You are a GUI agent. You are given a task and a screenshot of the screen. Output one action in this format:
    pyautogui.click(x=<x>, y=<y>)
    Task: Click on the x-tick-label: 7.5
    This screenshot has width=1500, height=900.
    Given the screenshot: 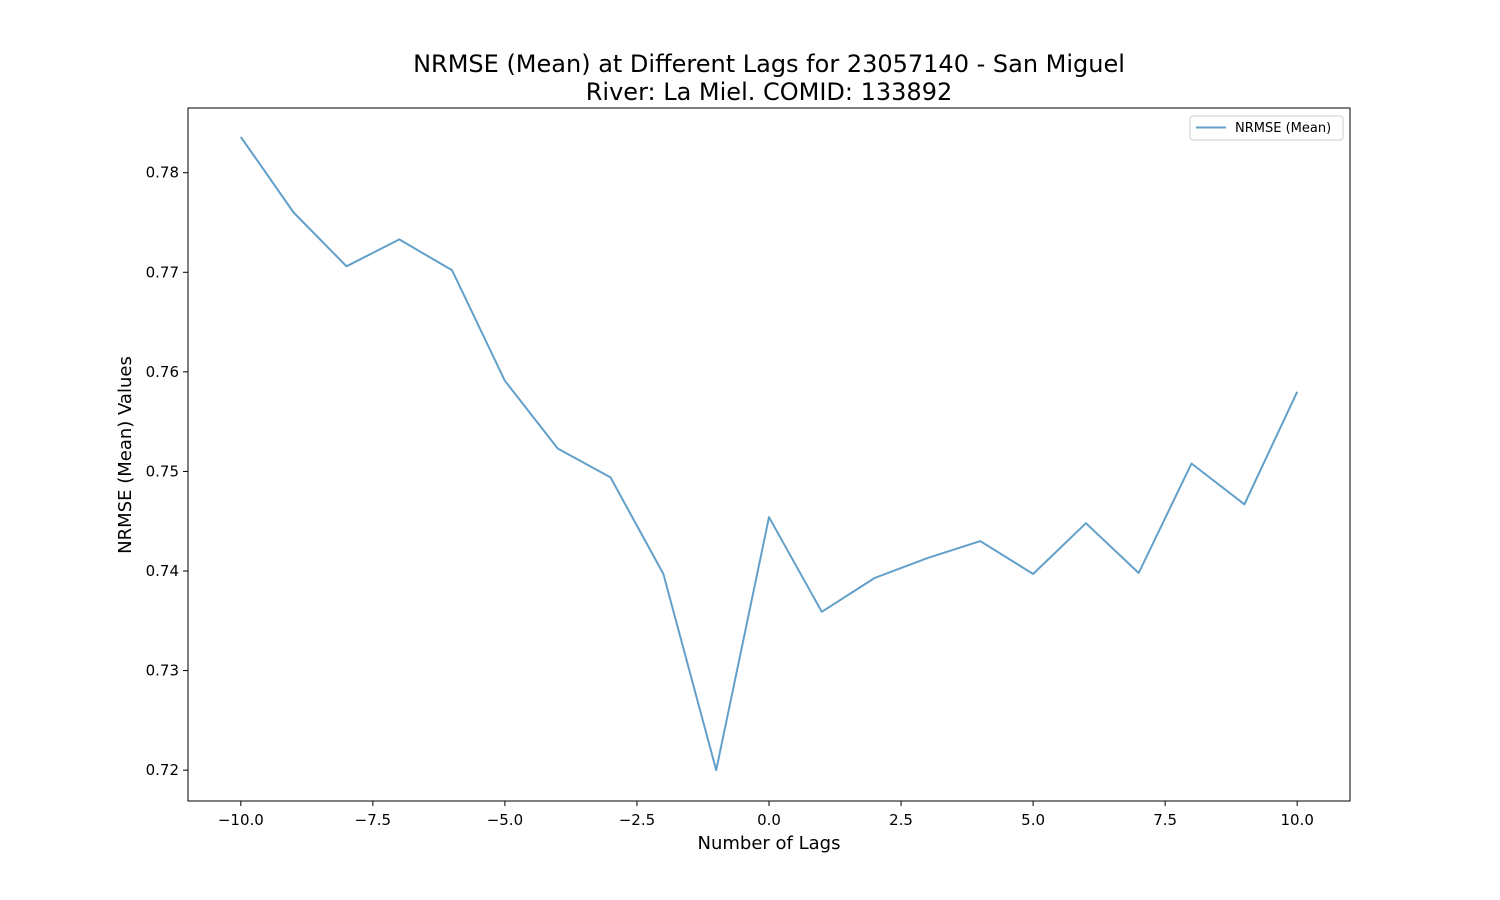 What is the action you would take?
    pyautogui.click(x=1165, y=820)
    